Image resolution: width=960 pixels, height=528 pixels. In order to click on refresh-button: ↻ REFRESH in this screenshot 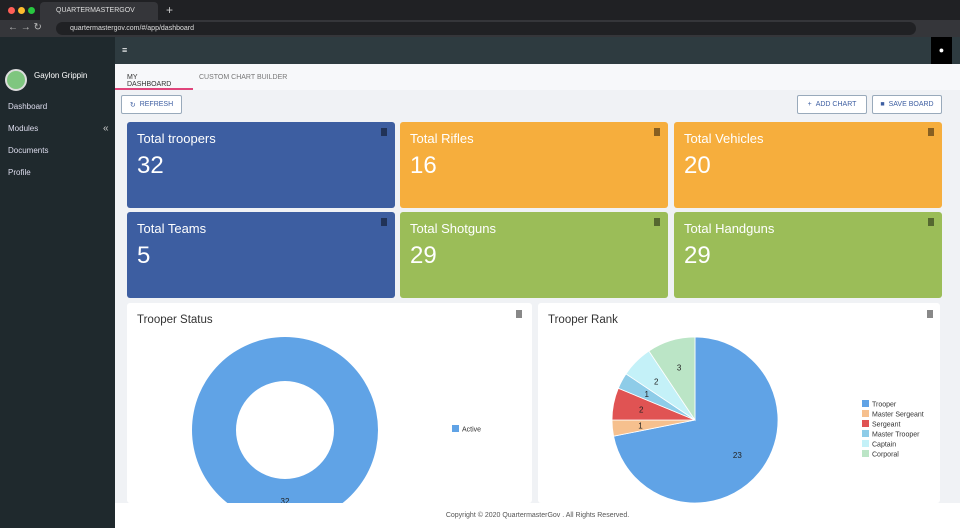, I will do `click(151, 104)`.